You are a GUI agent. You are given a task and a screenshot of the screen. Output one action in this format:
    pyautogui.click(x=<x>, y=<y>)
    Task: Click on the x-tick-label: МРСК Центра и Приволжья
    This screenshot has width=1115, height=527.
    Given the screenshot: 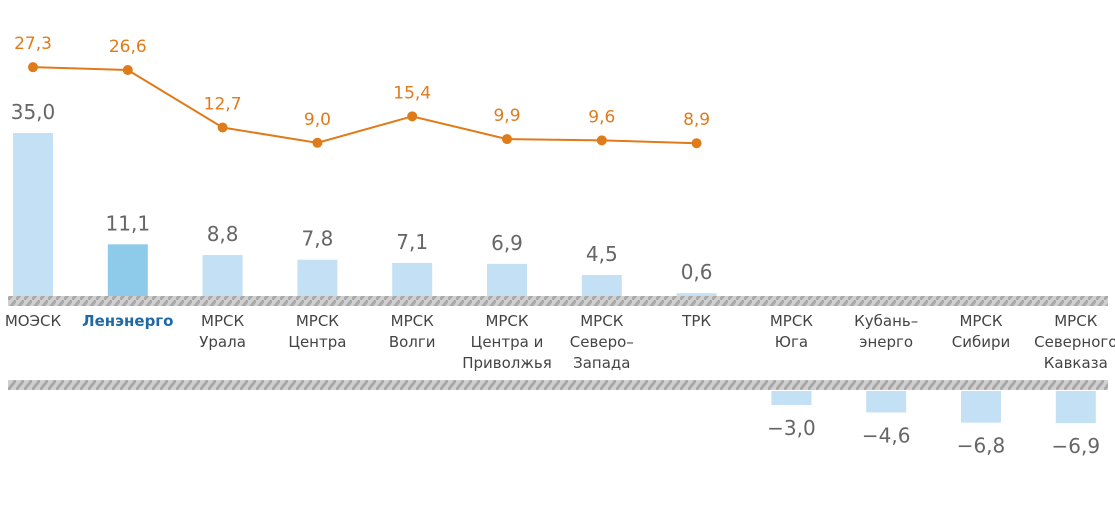 What is the action you would take?
    pyautogui.click(x=507, y=342)
    